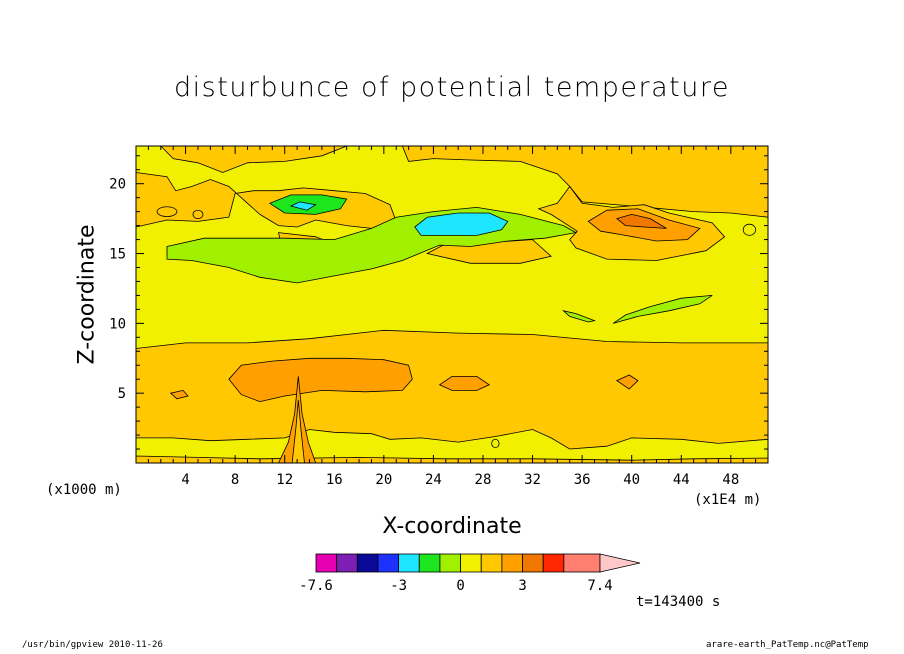 The height and width of the screenshot is (654, 904). Describe the element at coordinates (84, 490) in the screenshot. I see `x-unit-left-label: (x1000 m)` at that location.